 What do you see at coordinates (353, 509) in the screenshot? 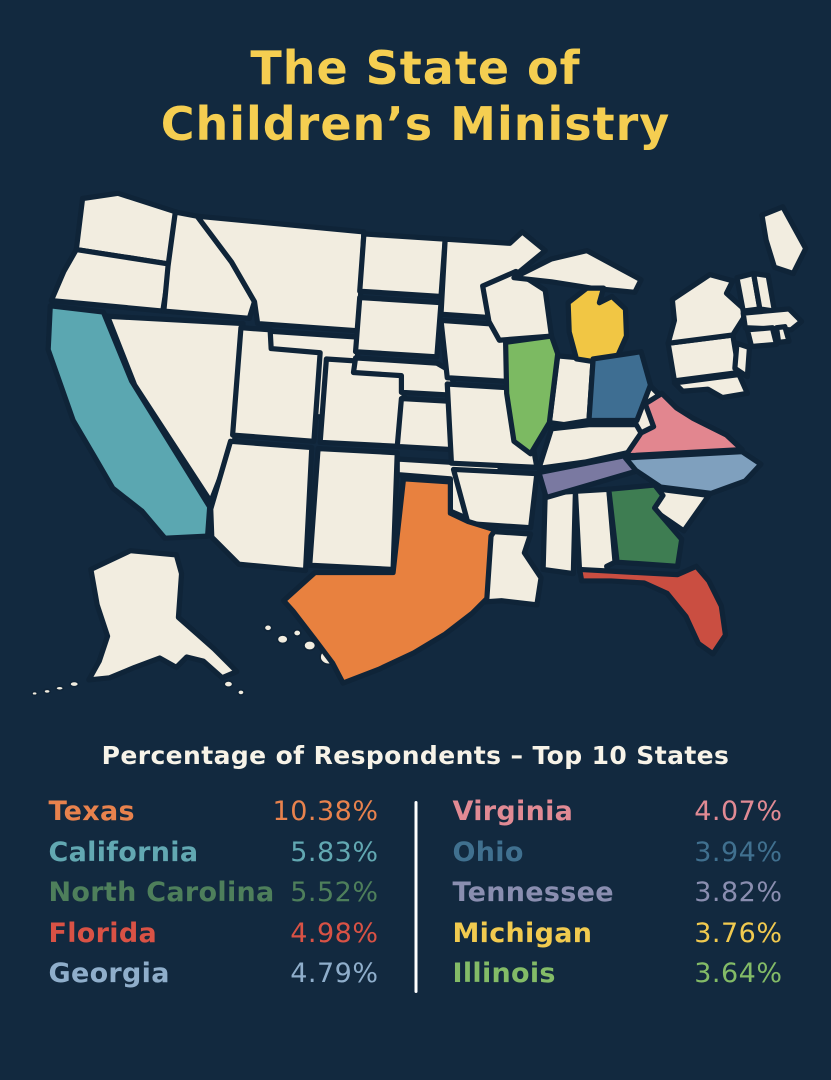
I see `state-new-mexico` at bounding box center [353, 509].